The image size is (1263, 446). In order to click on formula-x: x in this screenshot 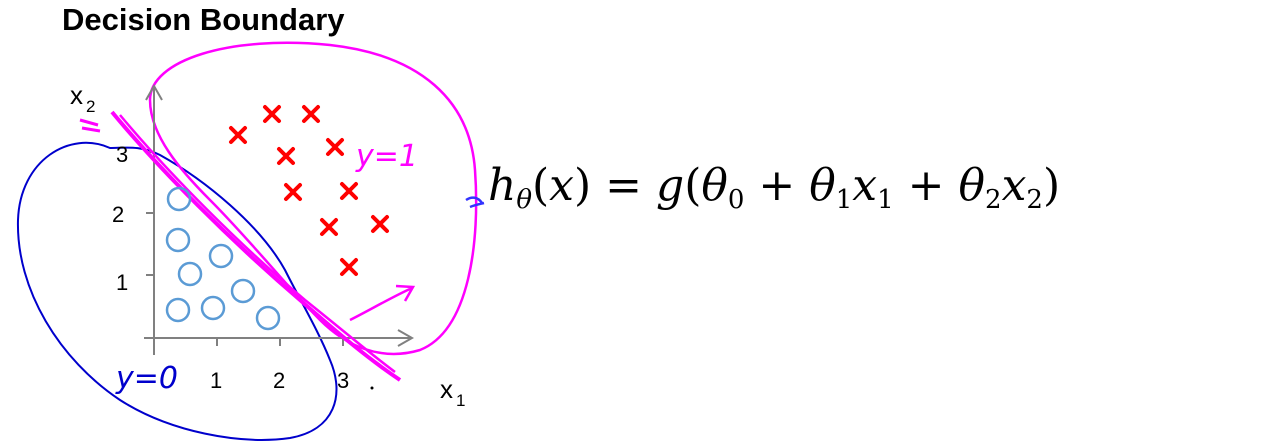, I will do `click(561, 185)`.